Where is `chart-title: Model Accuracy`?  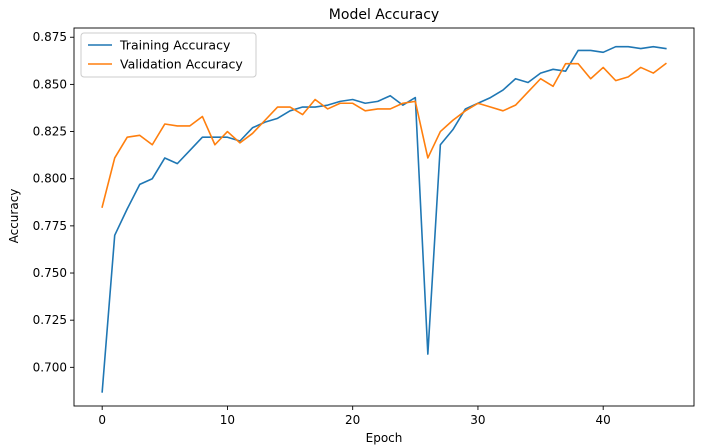 chart-title: Model Accuracy is located at coordinates (384, 15).